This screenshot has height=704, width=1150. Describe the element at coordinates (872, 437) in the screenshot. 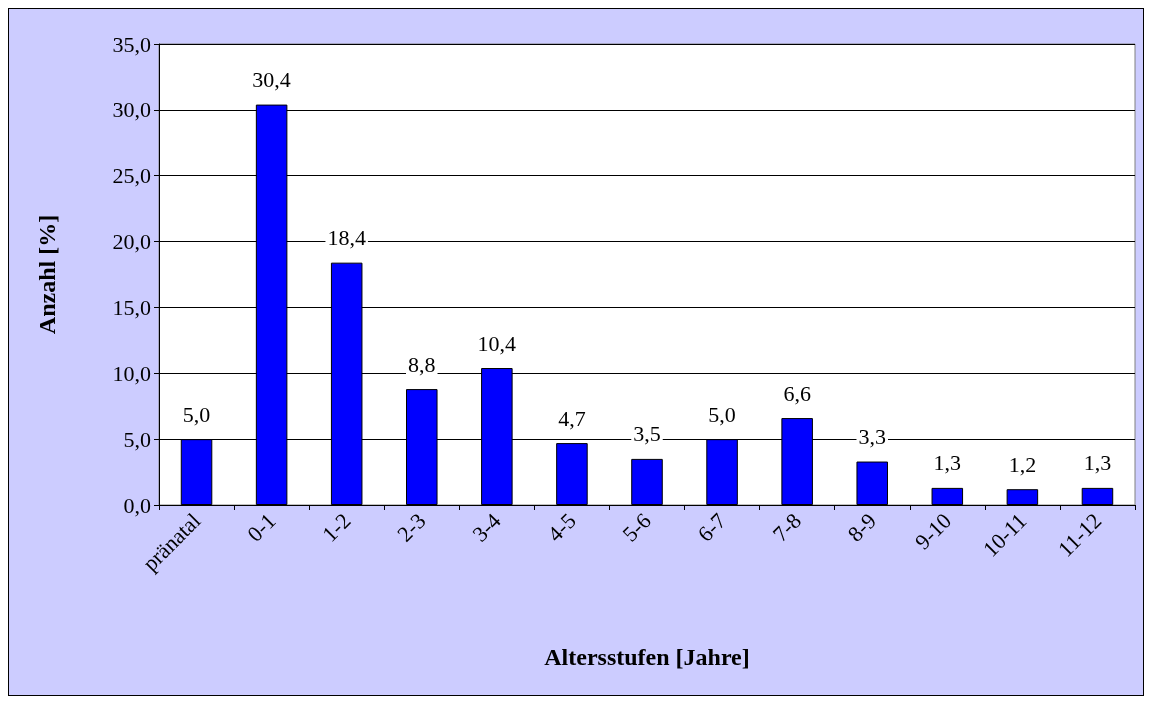

I see `data-label: 3,3` at that location.